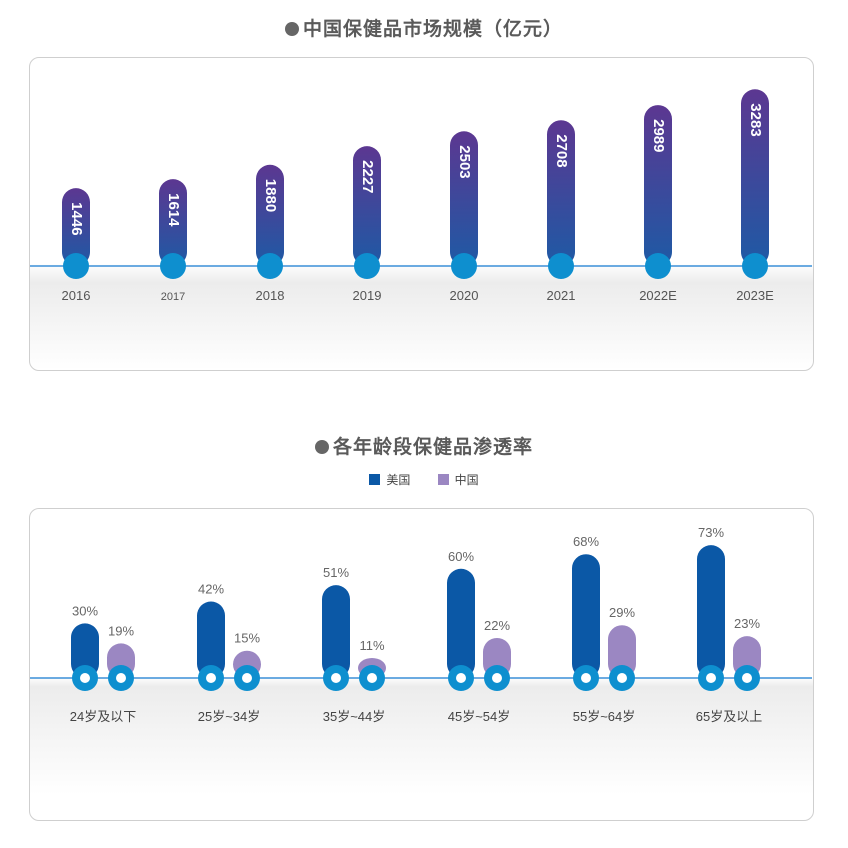  Describe the element at coordinates (270, 215) in the screenshot. I see `bar-market-2018` at that location.